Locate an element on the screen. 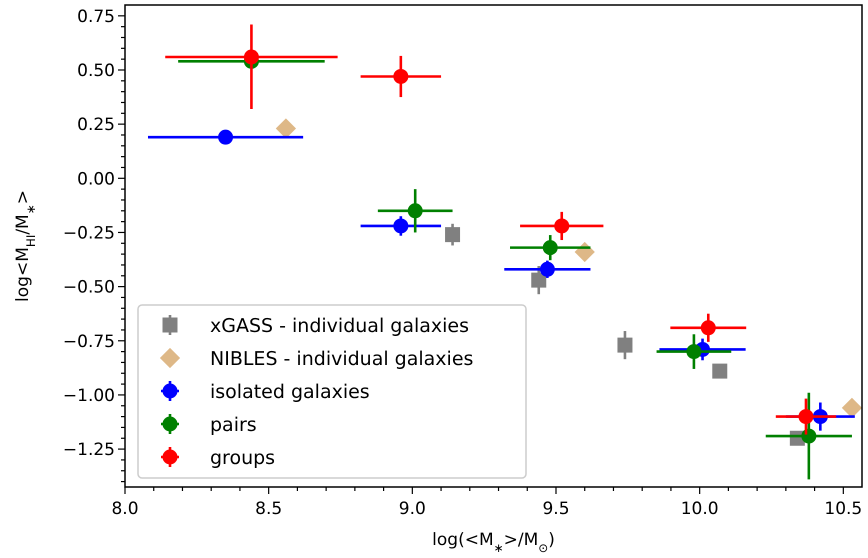  legend-label: isolated galaxies is located at coordinates (290, 392).